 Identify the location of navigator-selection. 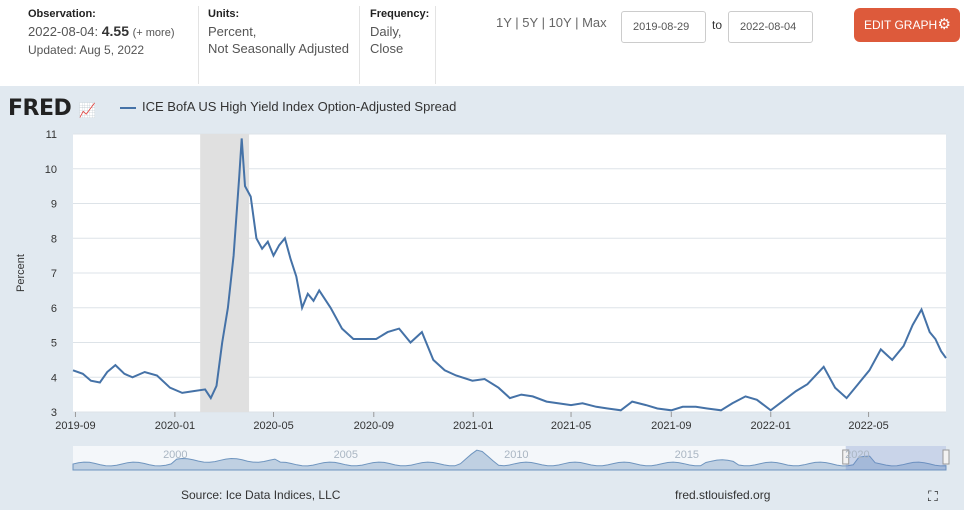
(895, 458).